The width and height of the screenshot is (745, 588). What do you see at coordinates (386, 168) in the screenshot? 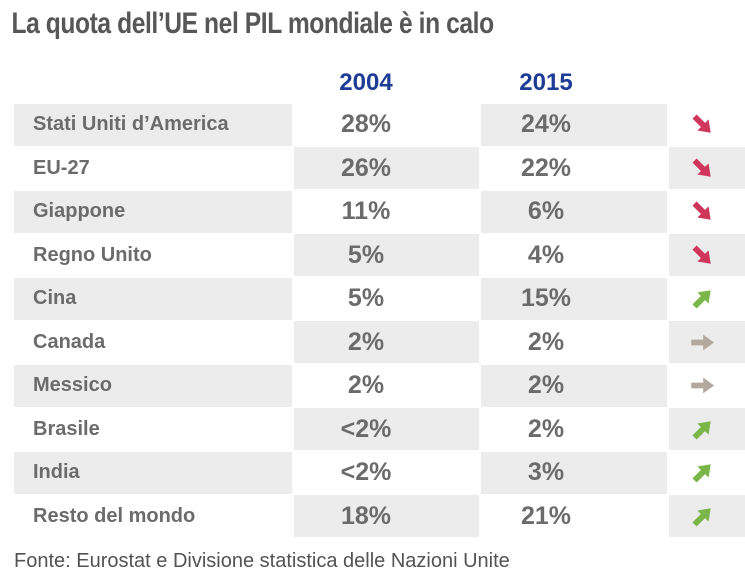
I see `value-2004: 26%` at bounding box center [386, 168].